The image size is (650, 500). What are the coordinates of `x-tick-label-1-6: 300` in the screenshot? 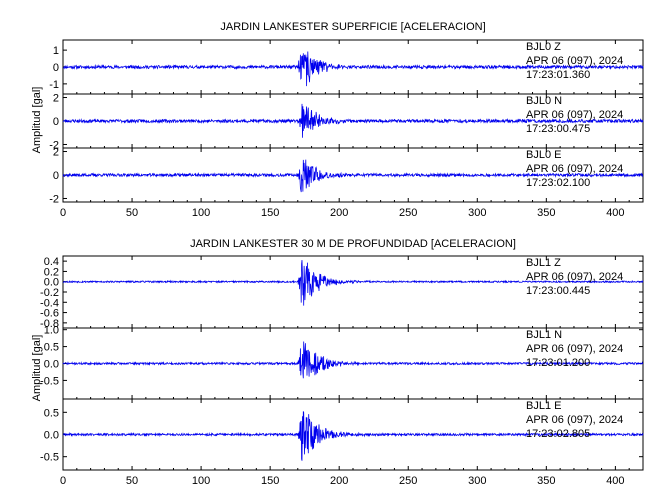 It's located at (477, 481).